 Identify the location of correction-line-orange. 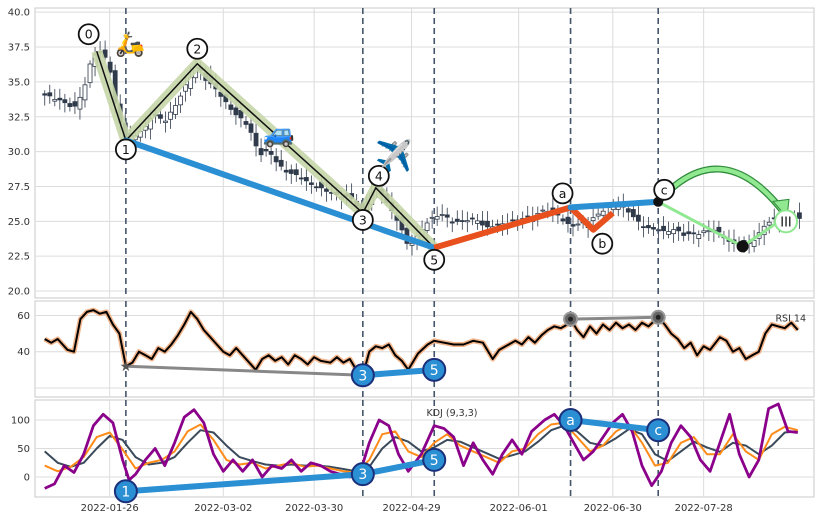
(524, 227).